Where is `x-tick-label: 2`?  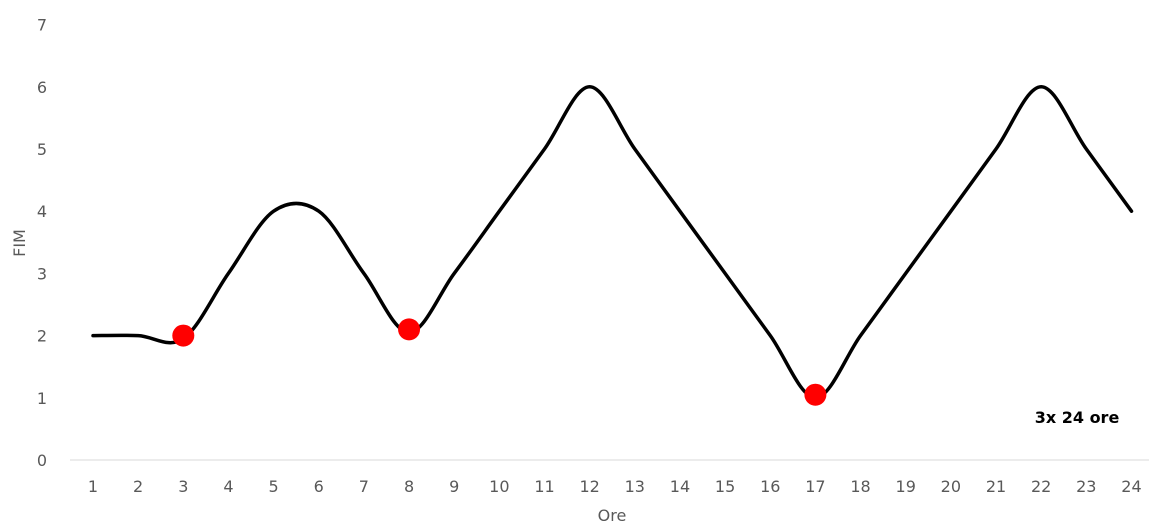
x-tick-label: 2 is located at coordinates (138, 486).